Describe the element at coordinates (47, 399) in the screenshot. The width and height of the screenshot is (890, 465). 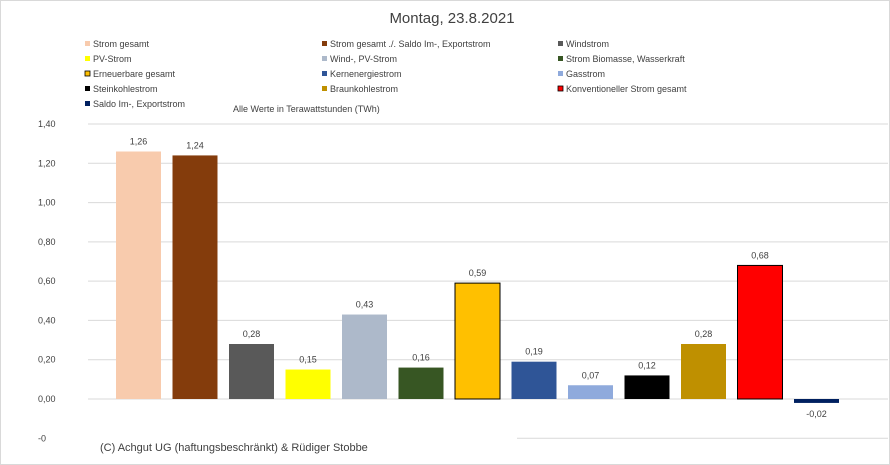
I see `y-tick-label: 0,00` at that location.